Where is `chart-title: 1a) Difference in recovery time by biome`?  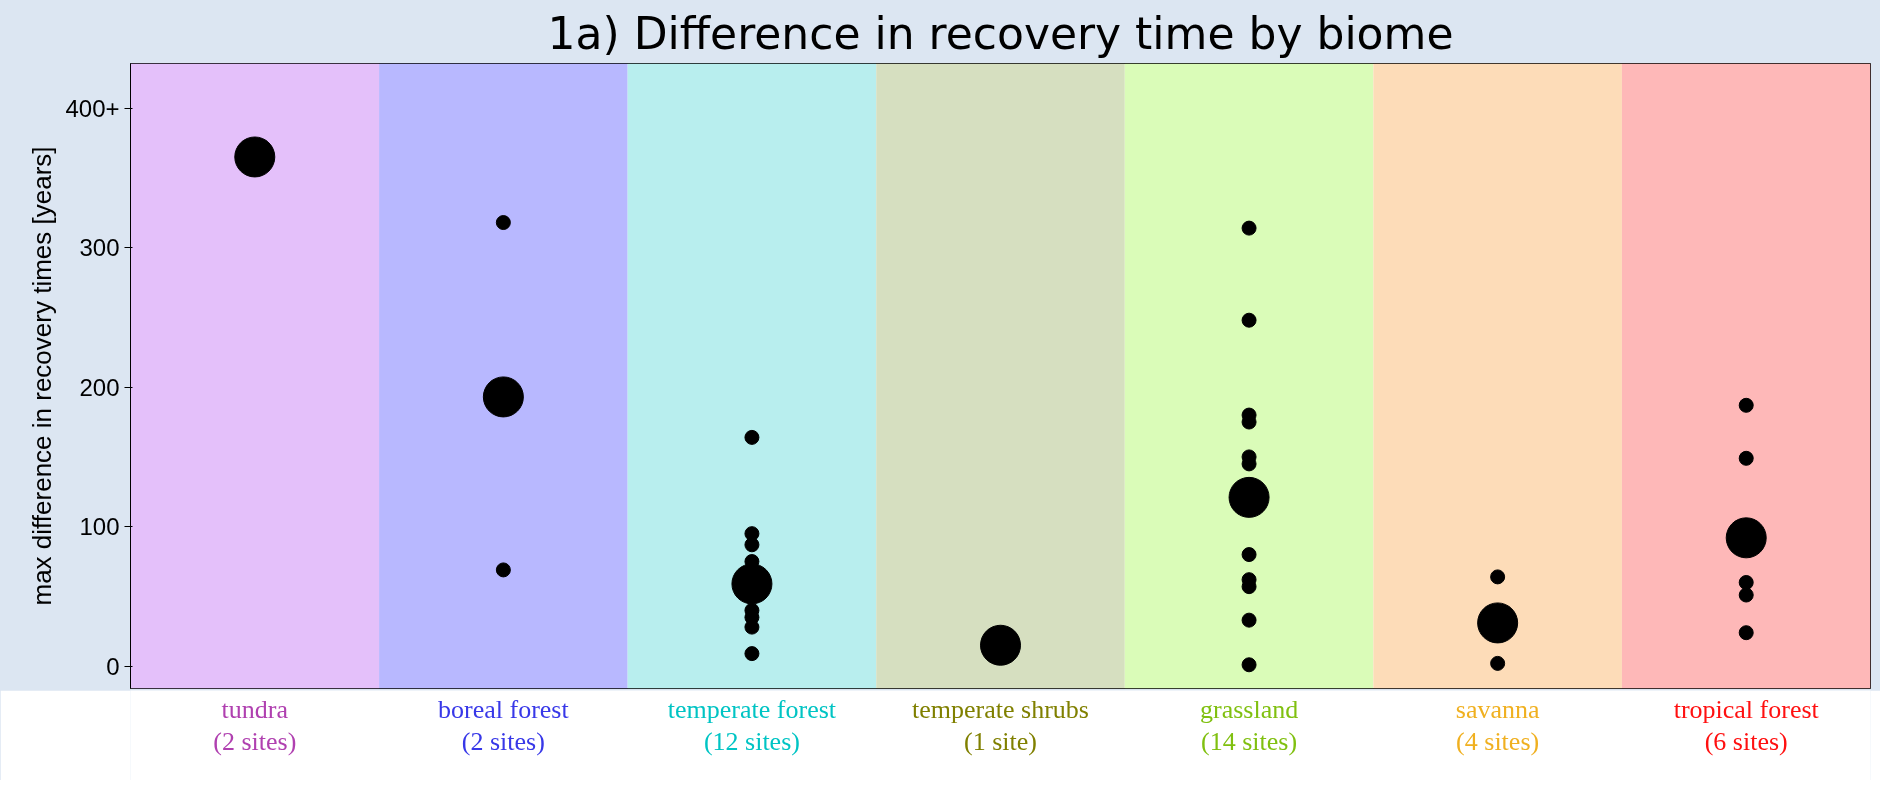
chart-title: 1a) Difference in recovery time by biome is located at coordinates (1000, 33).